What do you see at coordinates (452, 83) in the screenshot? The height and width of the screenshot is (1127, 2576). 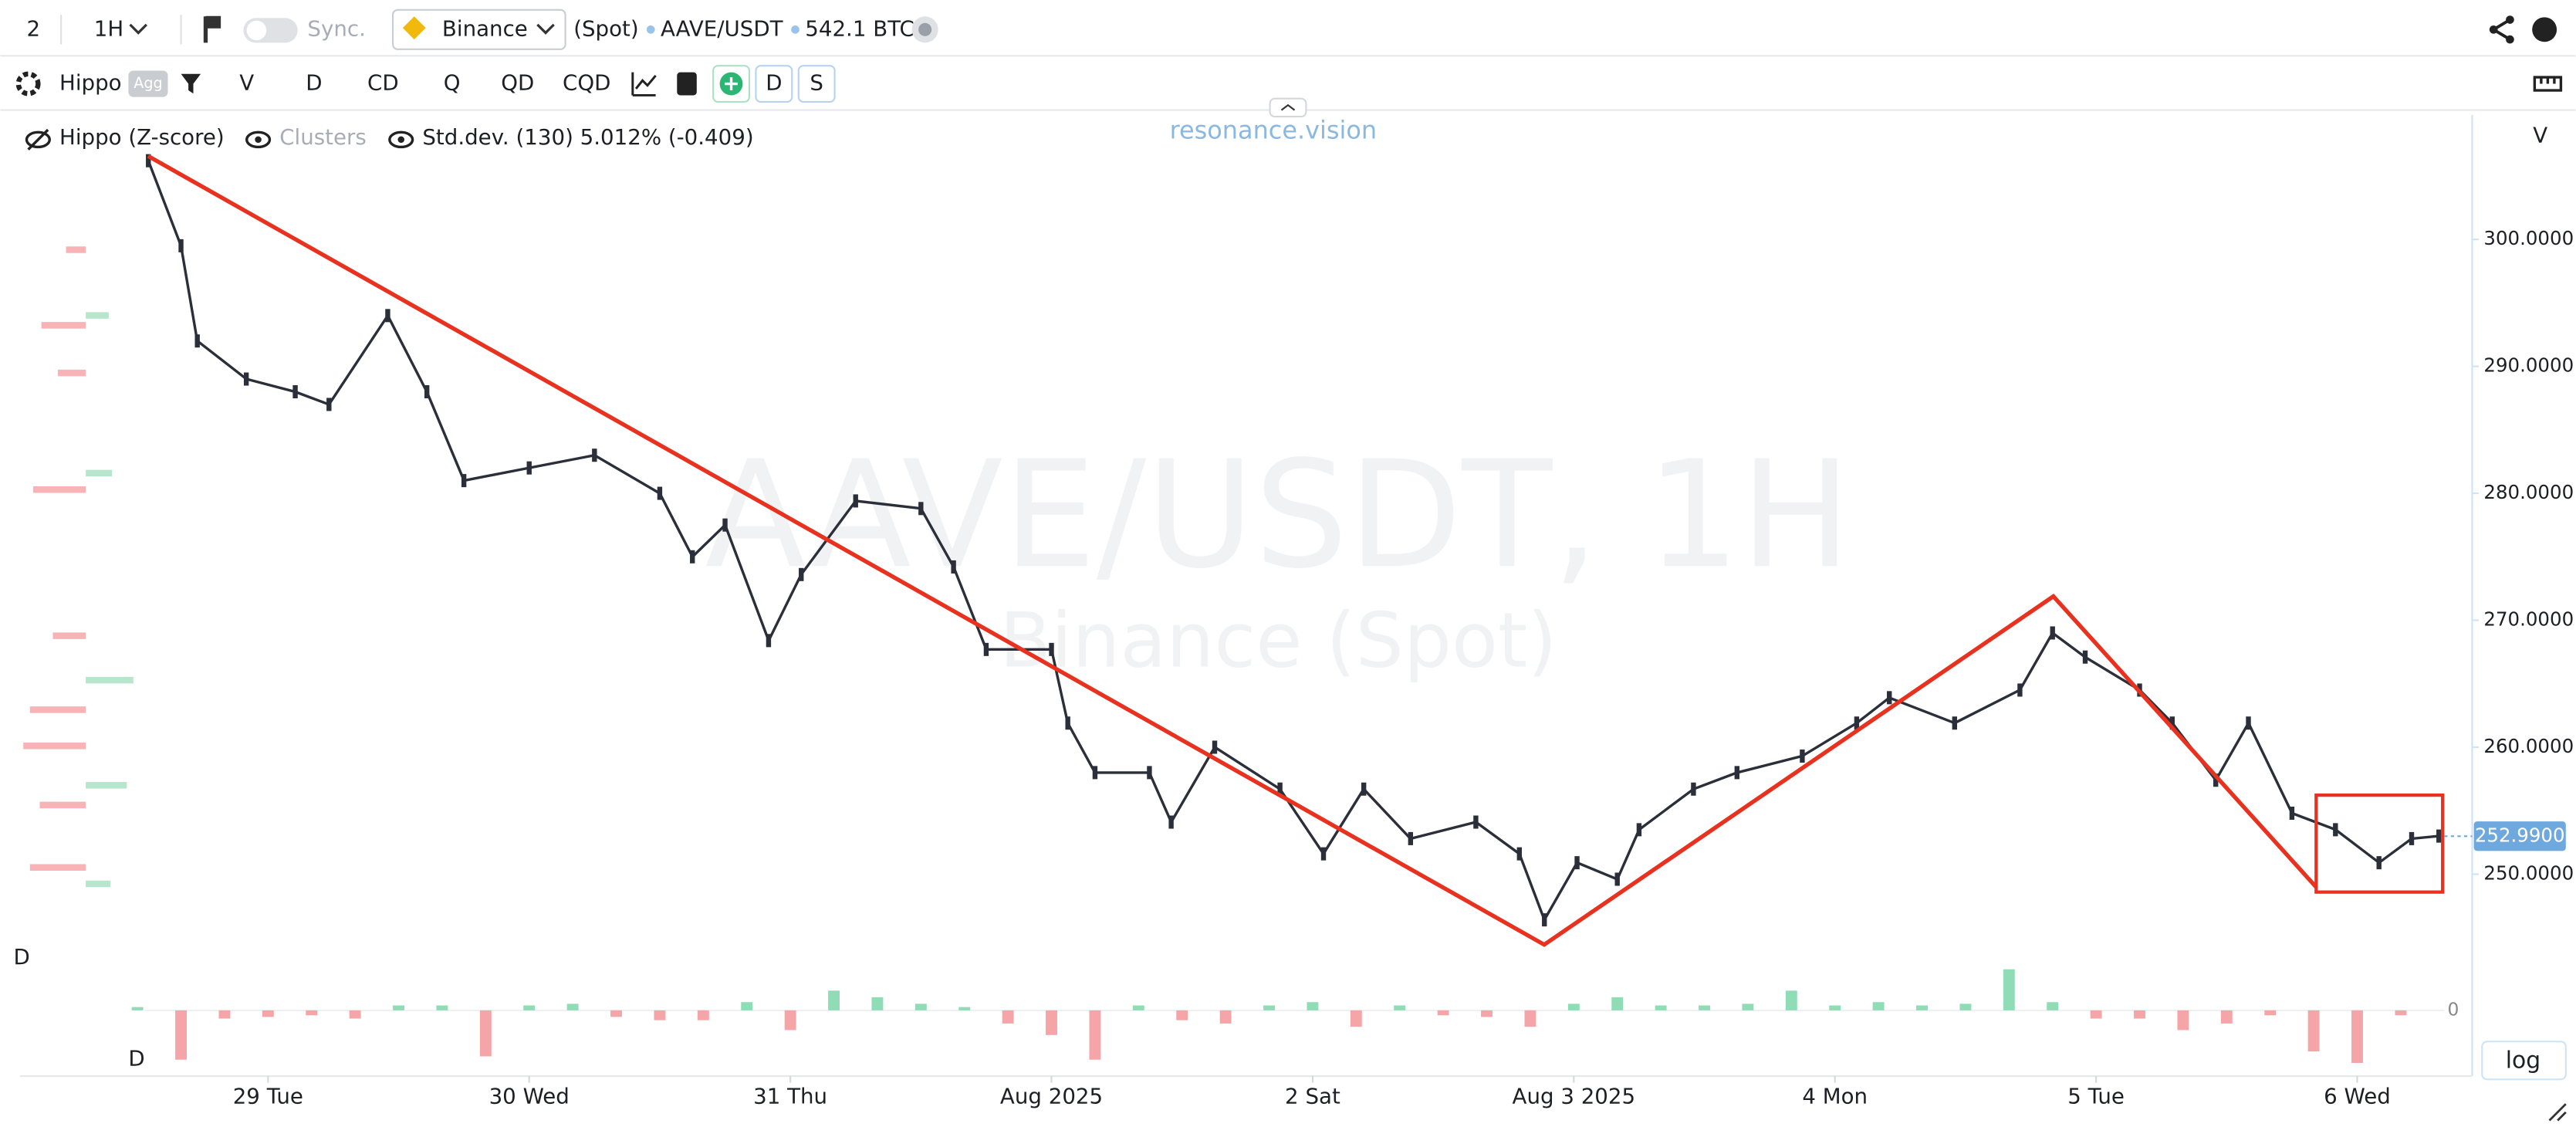 I see `indicator-button: Q` at bounding box center [452, 83].